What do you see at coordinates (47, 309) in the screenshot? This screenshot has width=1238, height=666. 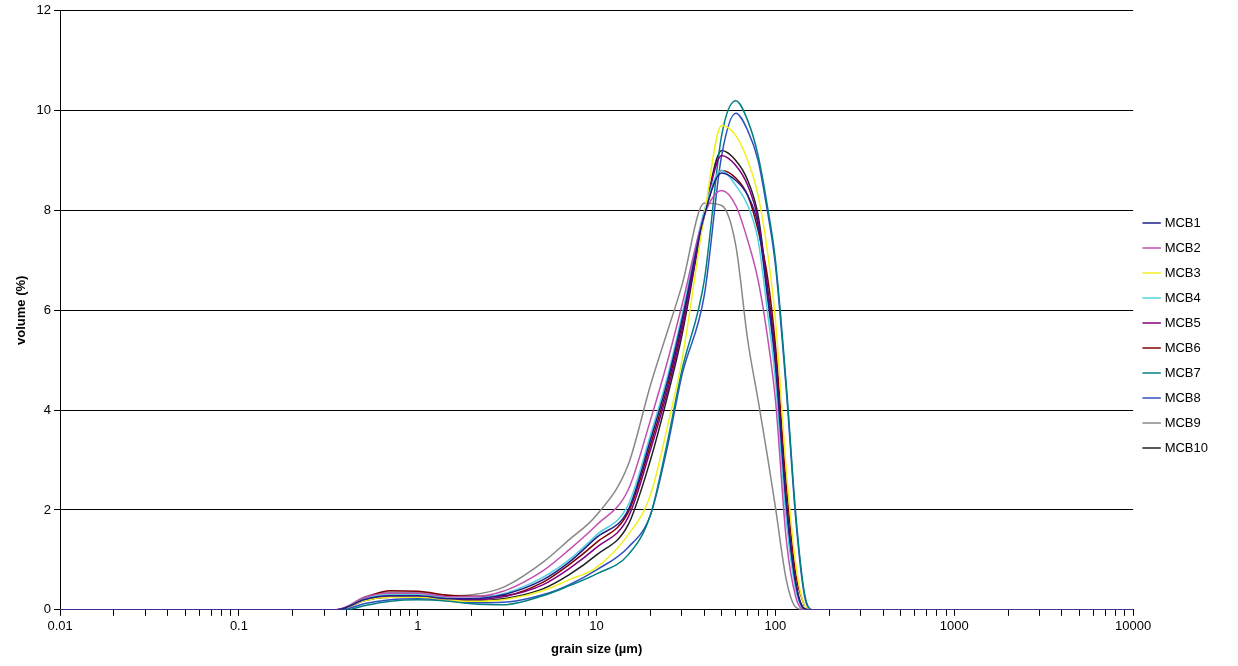 I see `y-tick-label: 6` at bounding box center [47, 309].